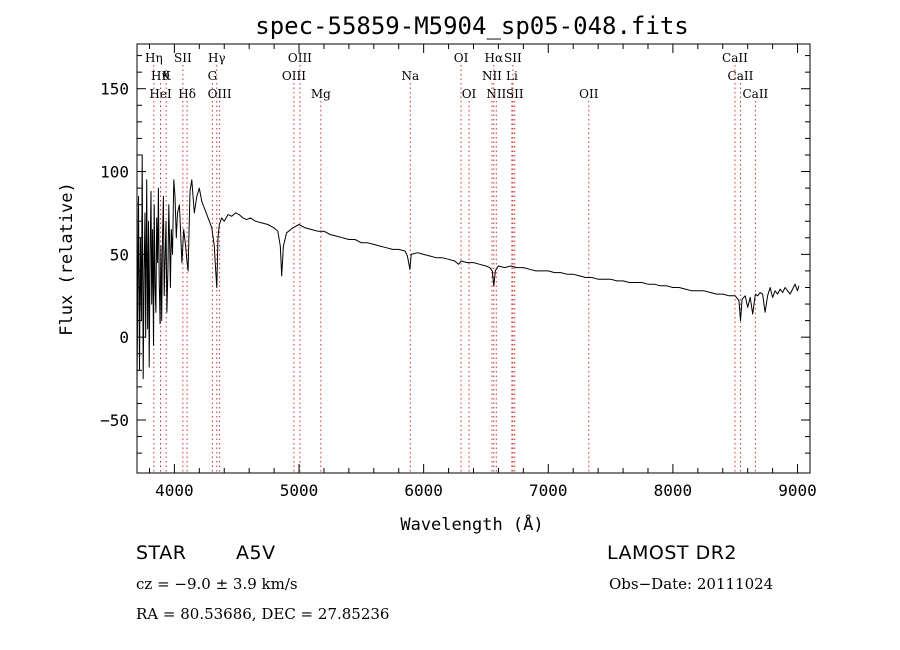 This screenshot has height=650, width=900. Describe the element at coordinates (174, 490) in the screenshot. I see `x-tick-label: 4000` at that location.